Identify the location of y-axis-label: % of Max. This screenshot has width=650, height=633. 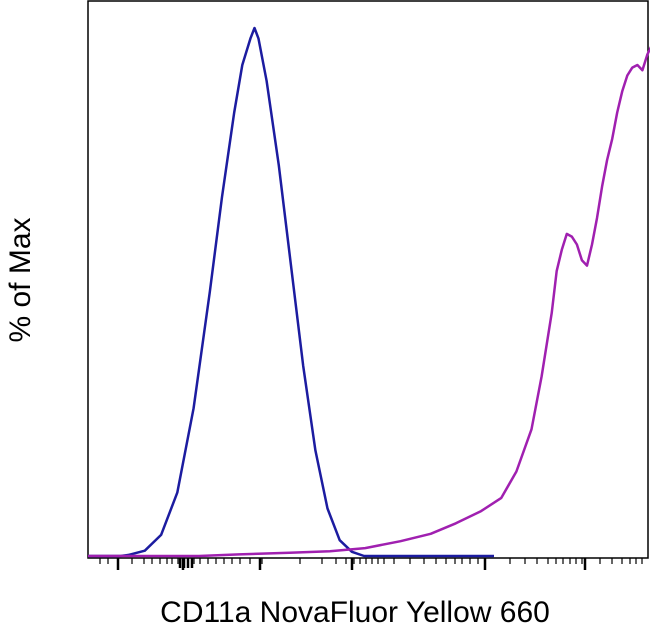
(20, 279).